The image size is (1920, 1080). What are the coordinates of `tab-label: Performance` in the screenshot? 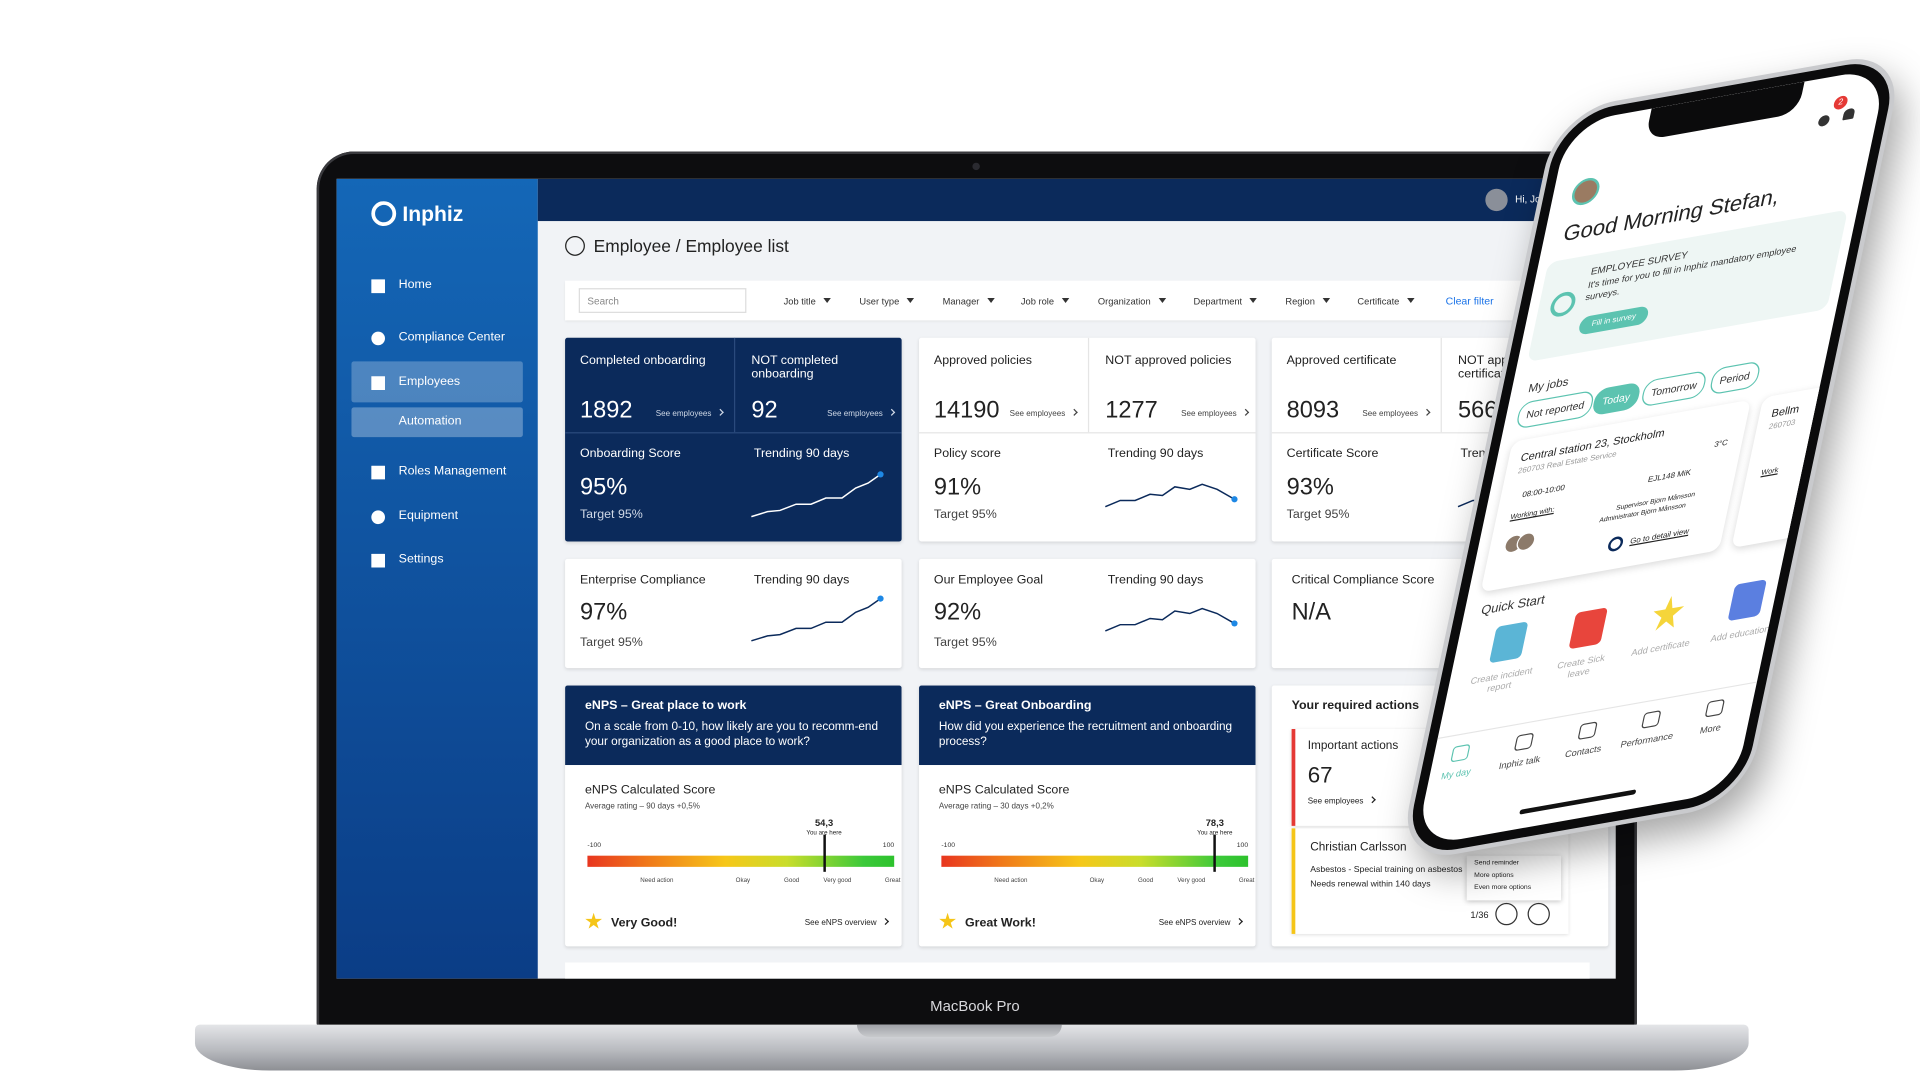 It's located at (1647, 740).